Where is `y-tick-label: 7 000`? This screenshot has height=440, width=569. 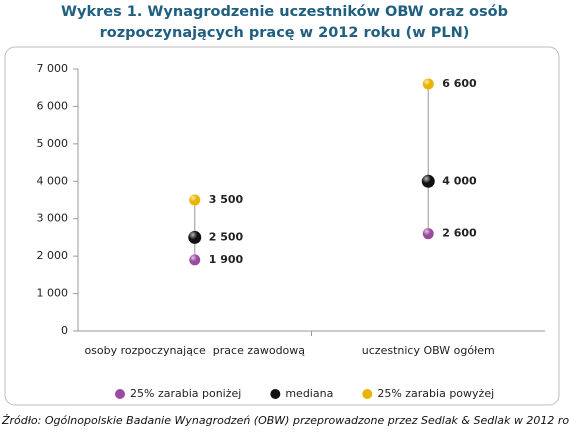
y-tick-label: 7 000 is located at coordinates (53, 68).